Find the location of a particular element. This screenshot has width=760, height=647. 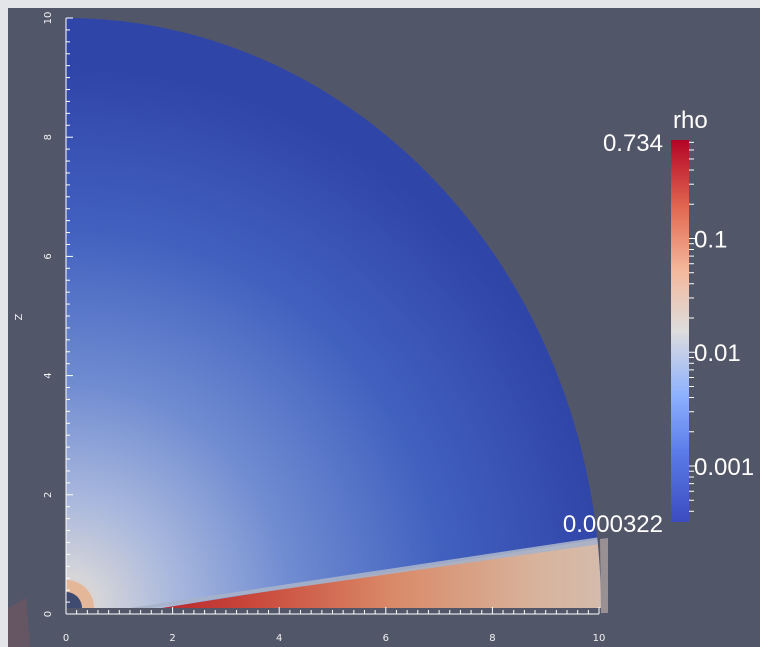

colorbar-tick-label-0.001: 0.001 is located at coordinates (724, 467).